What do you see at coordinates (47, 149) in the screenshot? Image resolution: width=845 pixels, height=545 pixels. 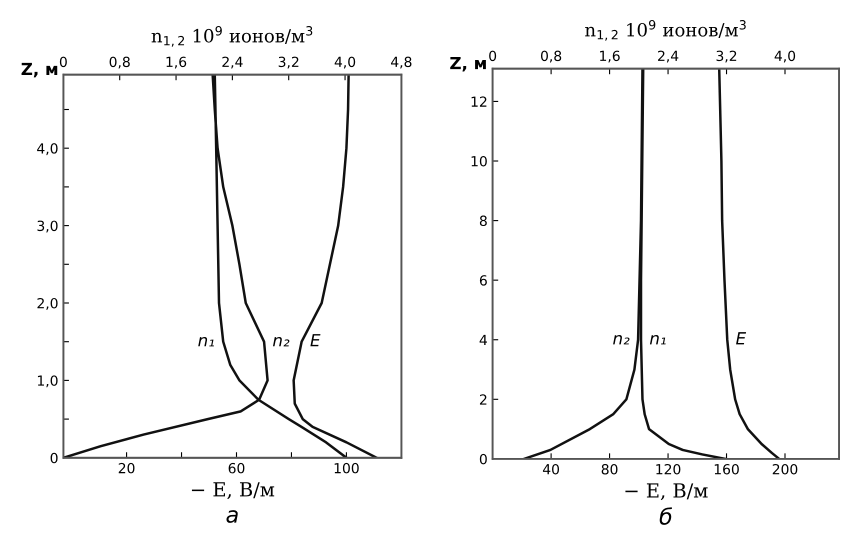 I see `y-tick-label: 4,0` at bounding box center [47, 149].